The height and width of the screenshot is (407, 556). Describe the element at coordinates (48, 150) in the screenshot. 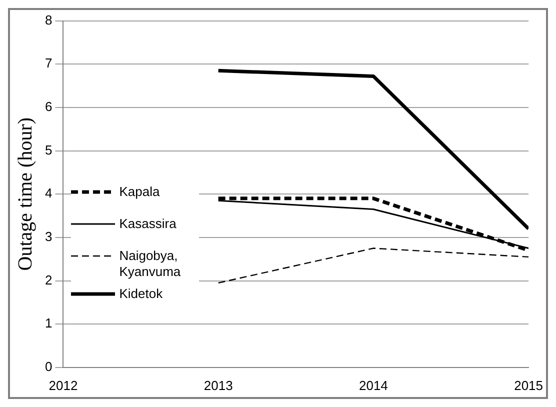

I see `y-tick-label: 5` at that location.